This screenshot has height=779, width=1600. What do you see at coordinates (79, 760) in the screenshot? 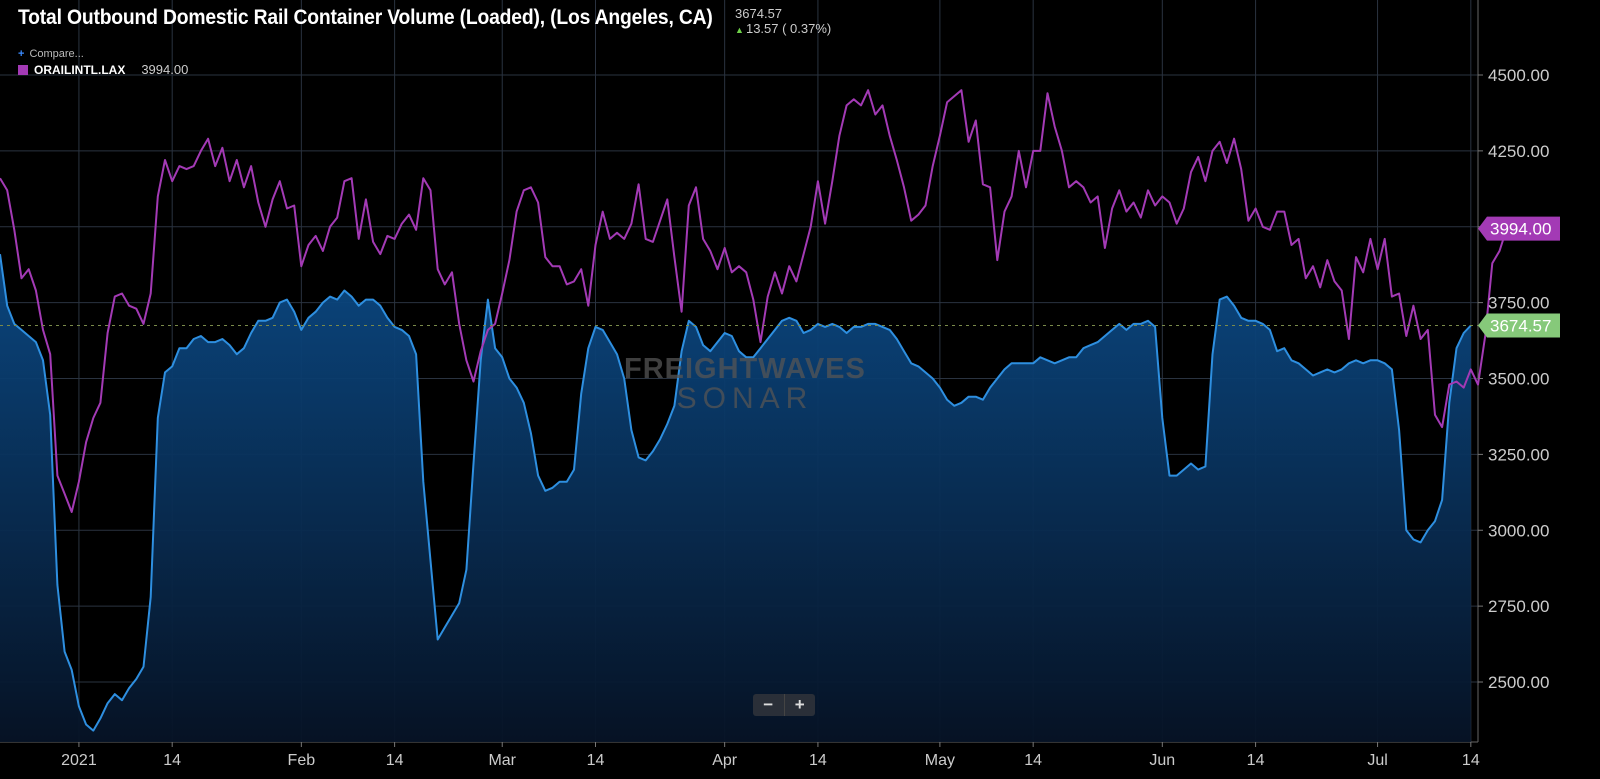
I see `x-tick-label: 2021` at bounding box center [79, 760].